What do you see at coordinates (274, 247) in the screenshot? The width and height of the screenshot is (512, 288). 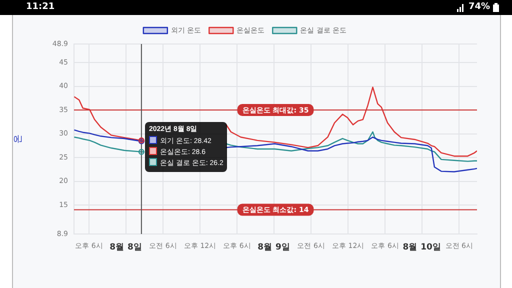 I see `x-tick-label: 8월 9일` at bounding box center [274, 247].